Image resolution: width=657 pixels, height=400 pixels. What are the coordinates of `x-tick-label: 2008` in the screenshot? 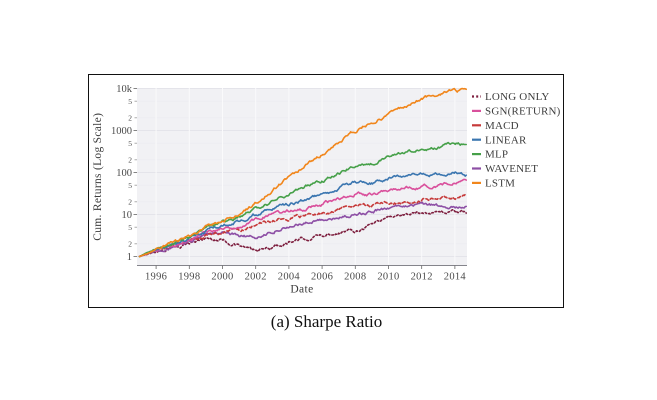 It's located at (355, 277).